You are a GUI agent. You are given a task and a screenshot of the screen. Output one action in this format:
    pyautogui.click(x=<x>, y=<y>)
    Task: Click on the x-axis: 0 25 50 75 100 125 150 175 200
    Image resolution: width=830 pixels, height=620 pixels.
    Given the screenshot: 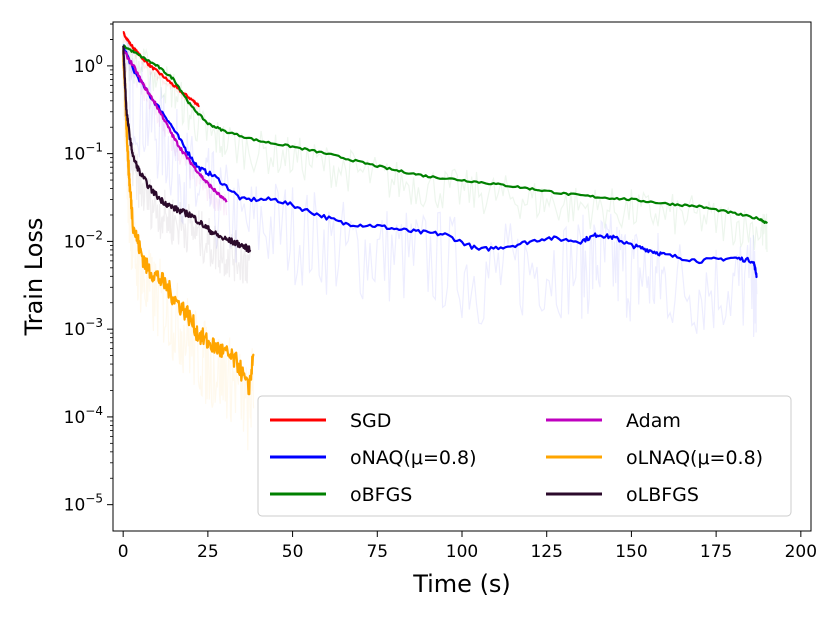 What is the action you would take?
    pyautogui.click(x=467, y=546)
    